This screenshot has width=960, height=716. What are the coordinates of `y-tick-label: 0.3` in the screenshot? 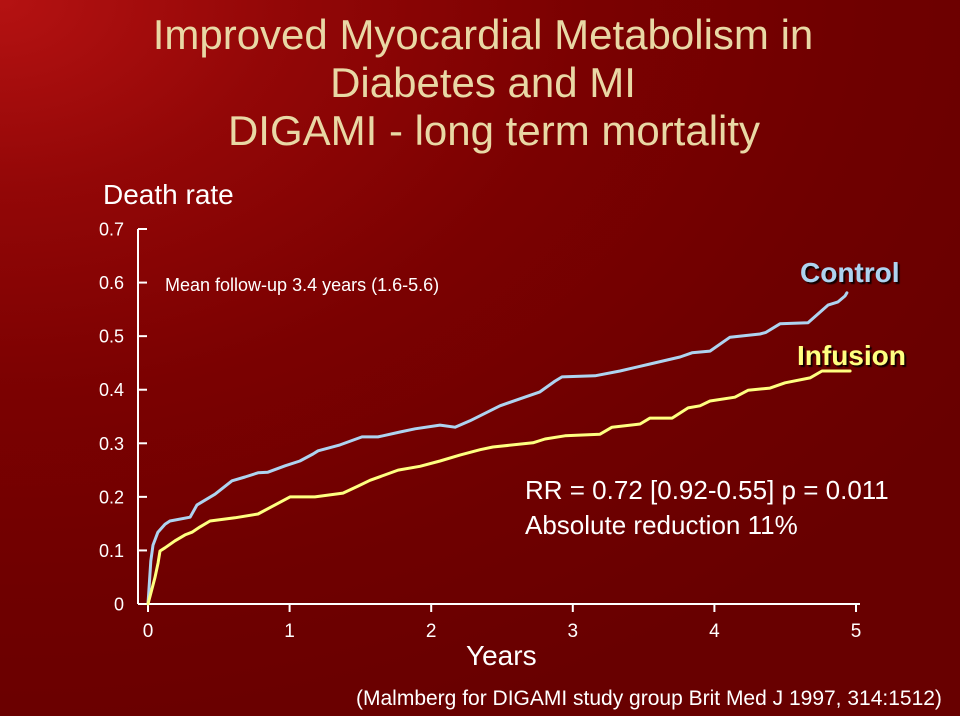 It's located at (111, 444).